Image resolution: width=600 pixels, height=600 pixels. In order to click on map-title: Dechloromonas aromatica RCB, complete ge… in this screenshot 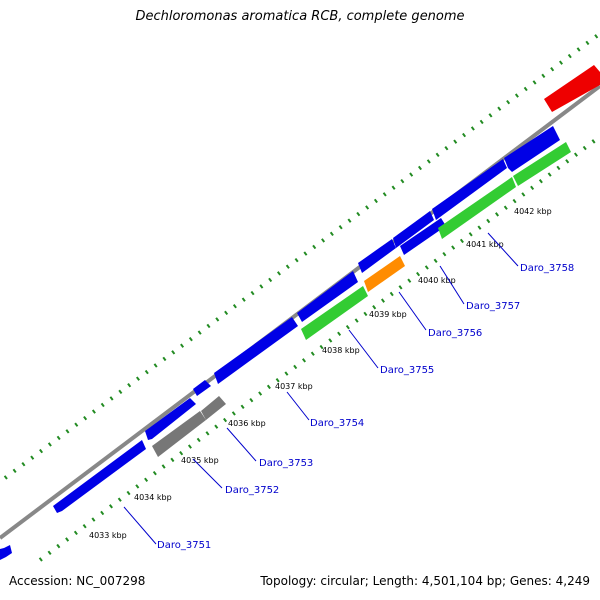, I will do `click(300, 16)`.